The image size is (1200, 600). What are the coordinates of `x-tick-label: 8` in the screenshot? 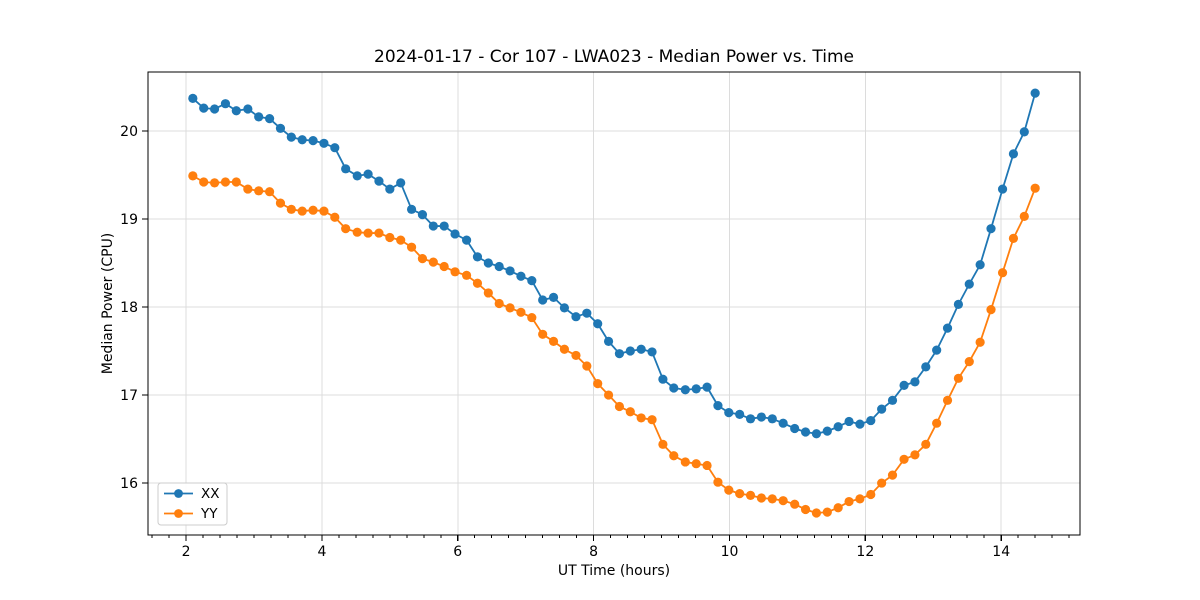 It's located at (593, 552).